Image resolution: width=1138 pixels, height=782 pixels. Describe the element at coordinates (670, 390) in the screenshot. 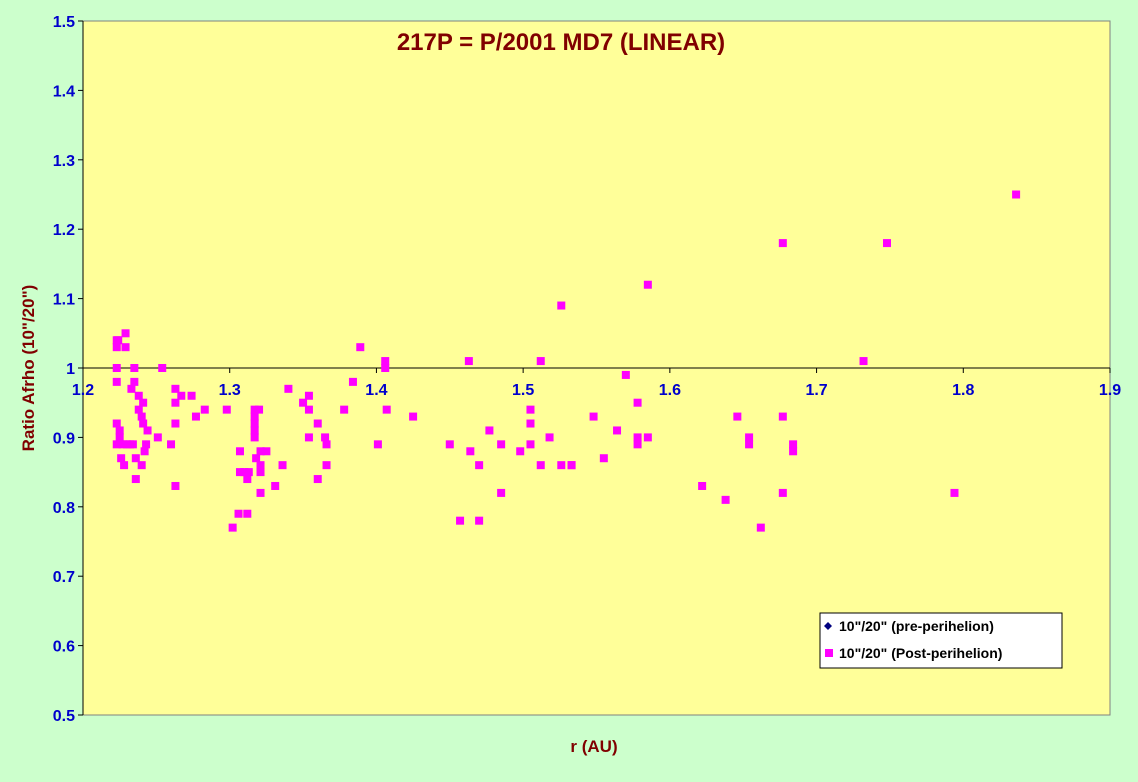

I see `x-tick-label: 1.6` at that location.